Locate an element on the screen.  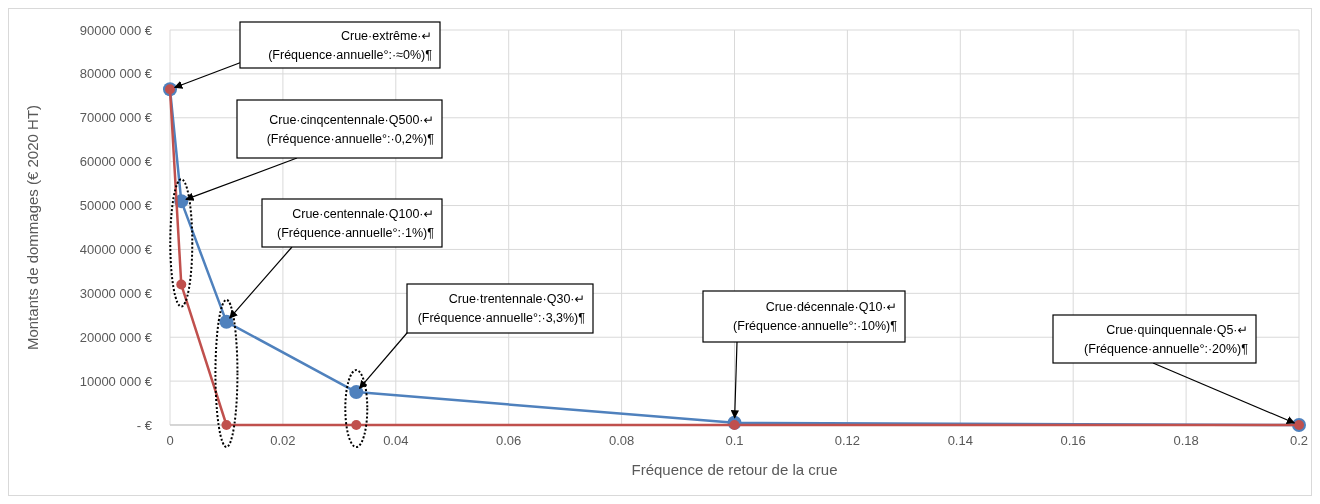
x-tick-label: 0.02 is located at coordinates (283, 440).